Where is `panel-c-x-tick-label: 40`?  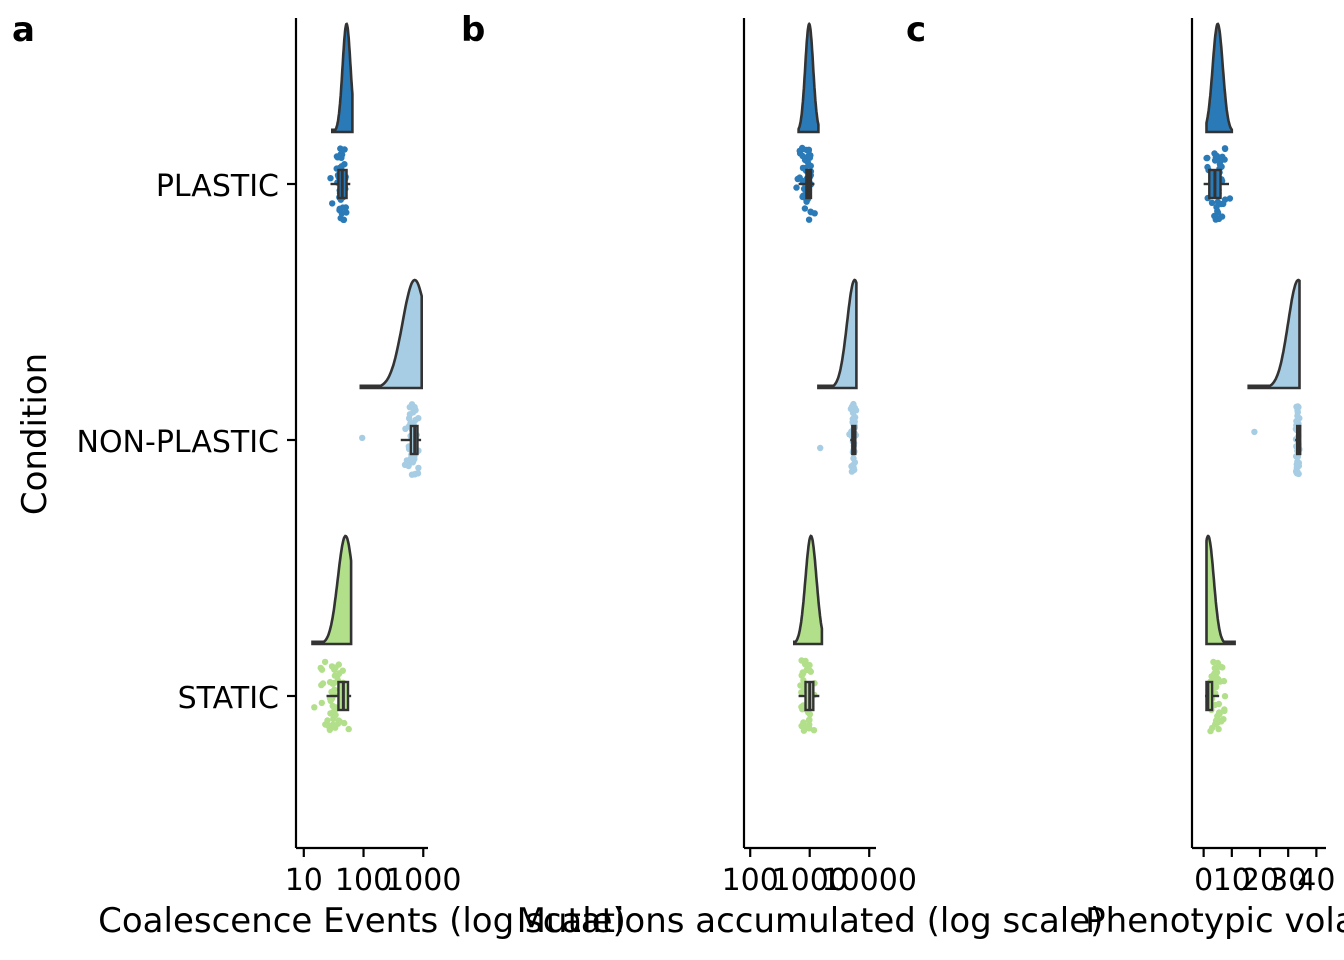 panel-c-x-tick-label: 40 is located at coordinates (1316, 880).